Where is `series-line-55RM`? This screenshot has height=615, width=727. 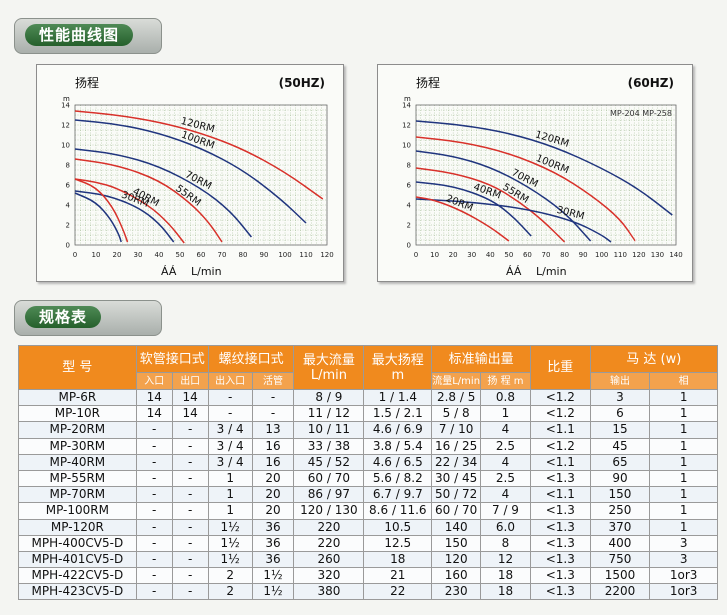
series-line-55RM is located at coordinates (148, 200).